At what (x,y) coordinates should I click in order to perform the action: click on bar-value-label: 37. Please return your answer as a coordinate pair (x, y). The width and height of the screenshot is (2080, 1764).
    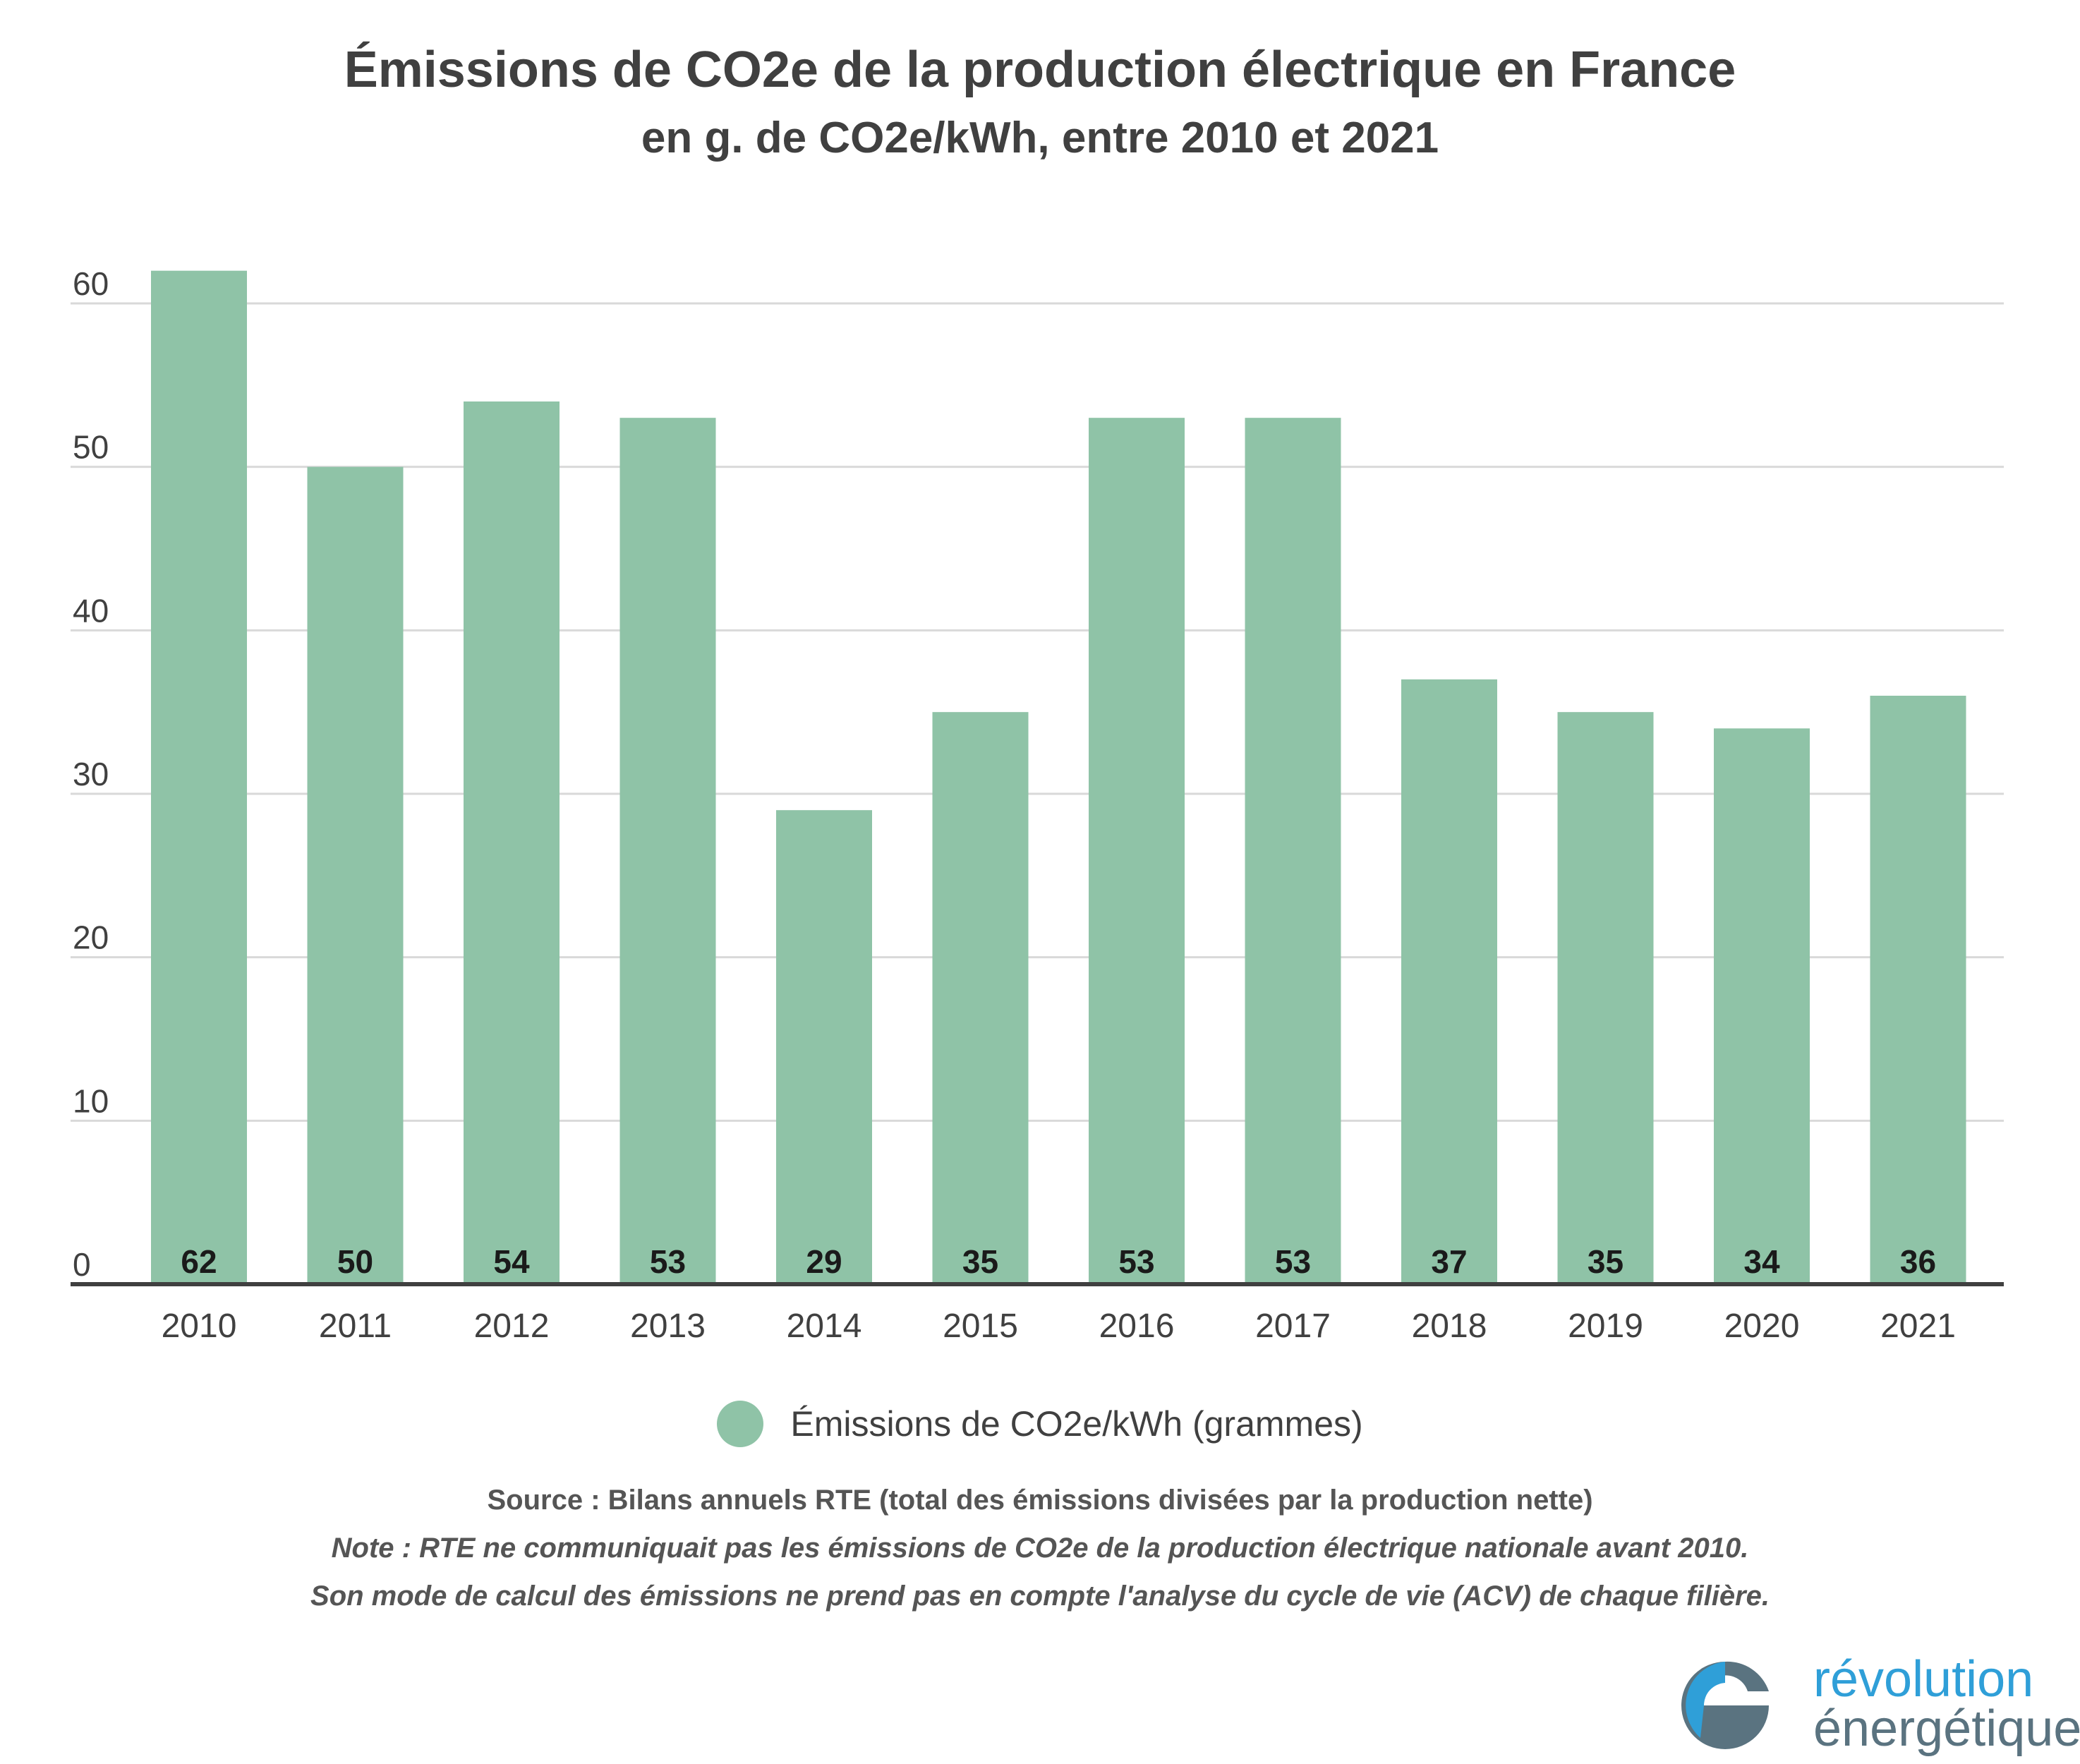
    Looking at the image, I should click on (1449, 1261).